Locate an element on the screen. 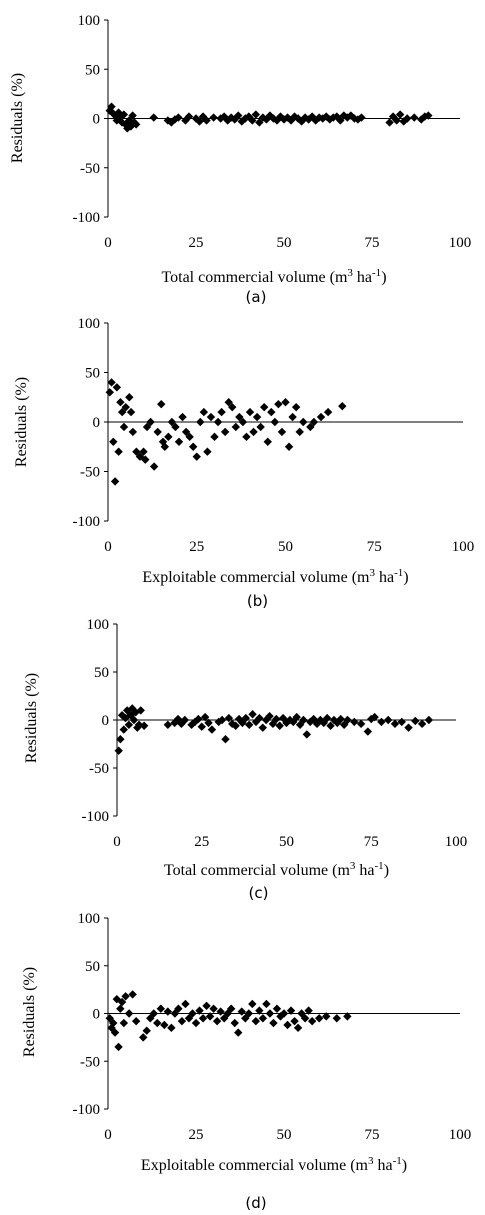  y-tick-label: 50 is located at coordinates (92, 374).